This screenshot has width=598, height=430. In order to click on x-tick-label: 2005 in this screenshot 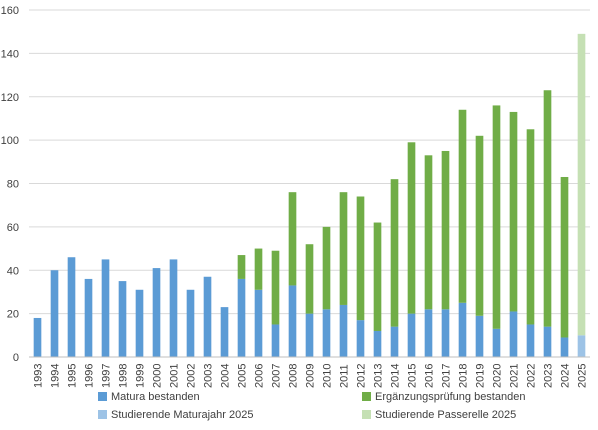, I will do `click(243, 376)`.